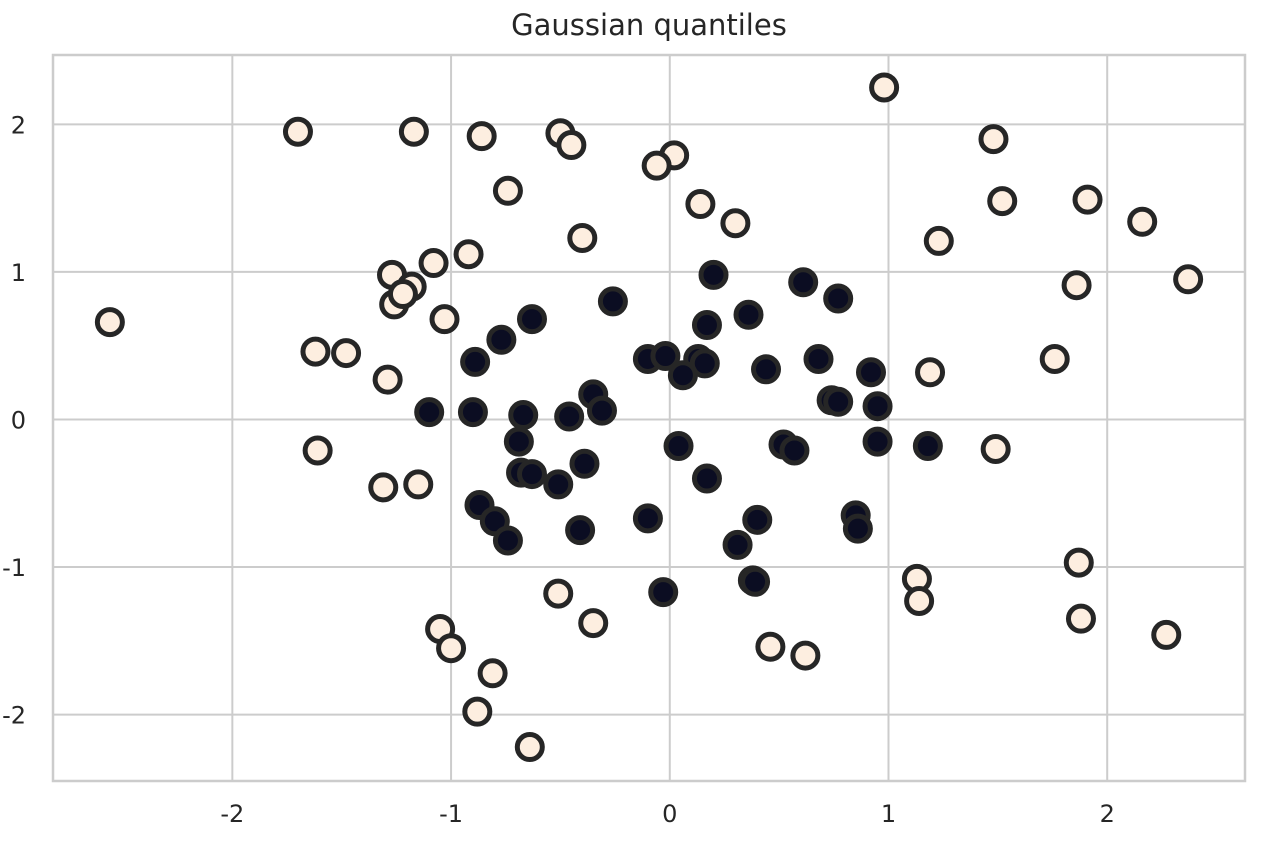 The height and width of the screenshot is (850, 1262). Describe the element at coordinates (14, 716) in the screenshot. I see `y-tick-label: -2` at that location.